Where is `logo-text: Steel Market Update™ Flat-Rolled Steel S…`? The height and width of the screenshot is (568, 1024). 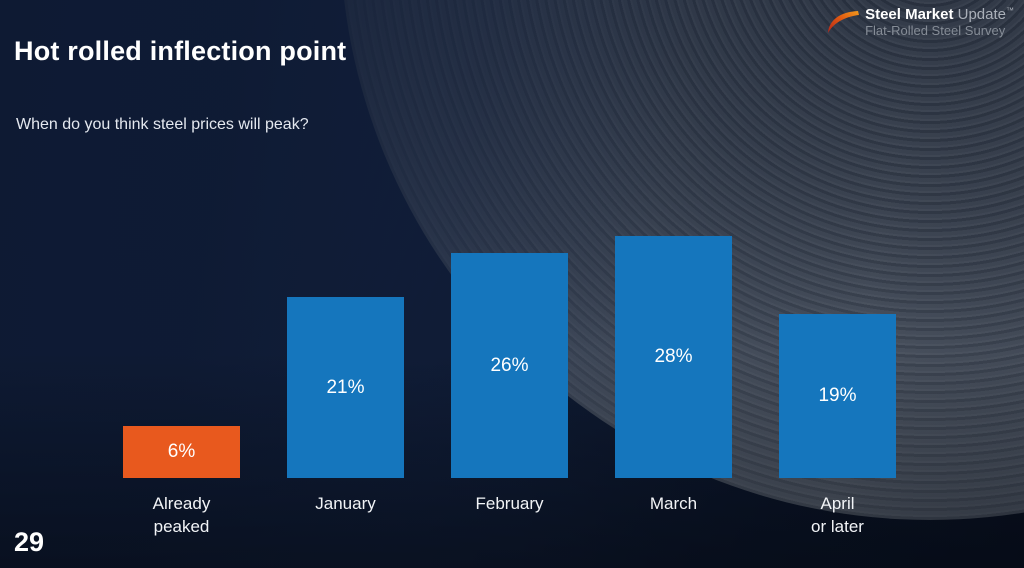
logo-text: Steel Market Update™ Flat-Rolled Steel S… is located at coordinates (939, 22).